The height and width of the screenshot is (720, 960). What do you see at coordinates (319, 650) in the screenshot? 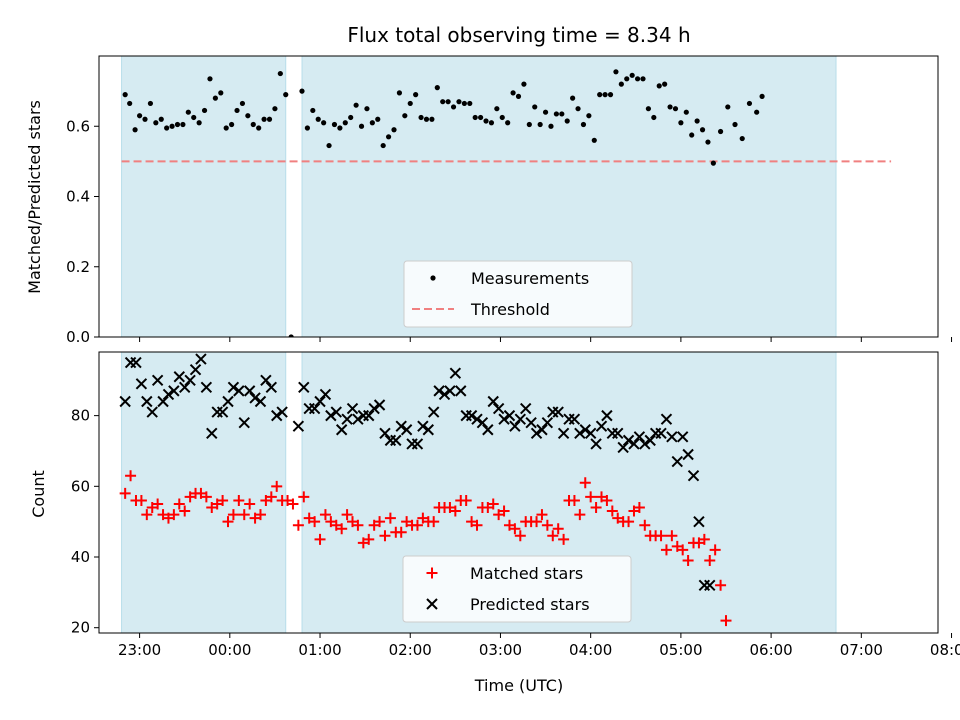
I see `x-tick-label: 01:00` at bounding box center [319, 650].